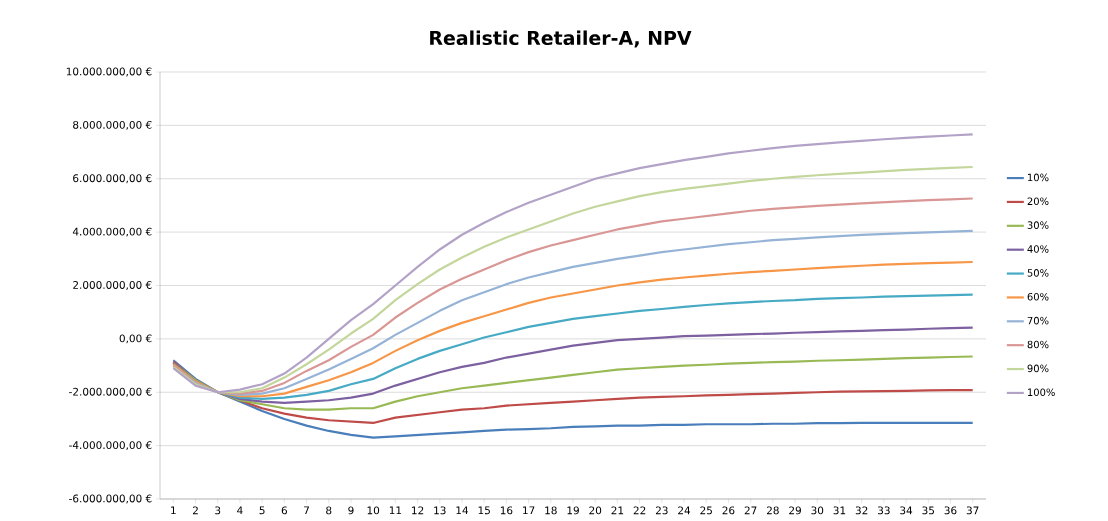 The image size is (1108, 521). What do you see at coordinates (661, 510) in the screenshot?
I see `x-tick-label: 23` at bounding box center [661, 510].